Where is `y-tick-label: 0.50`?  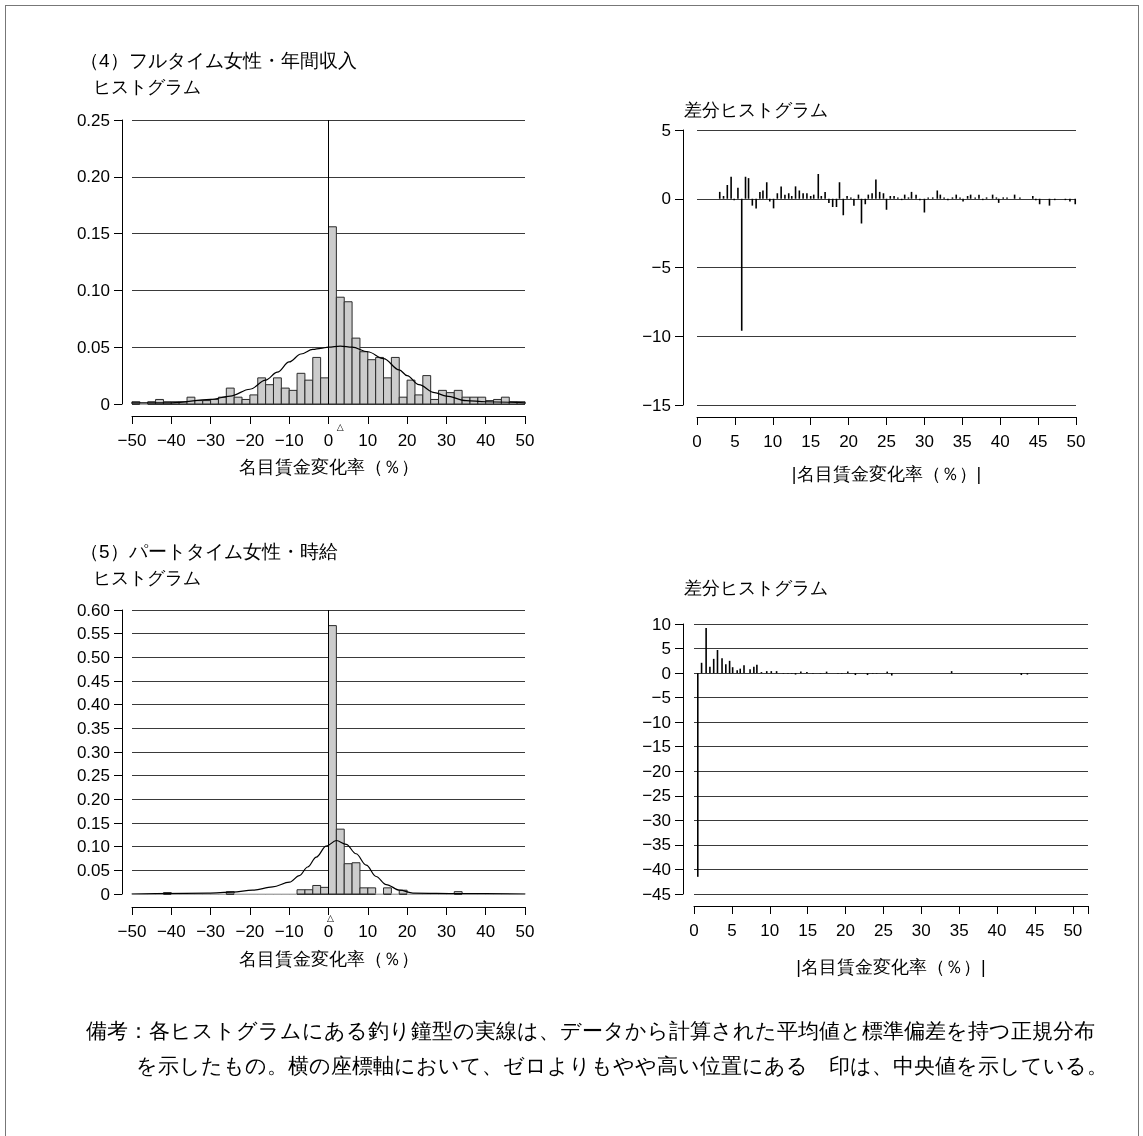
y-tick-label: 0.50 is located at coordinates (93, 657).